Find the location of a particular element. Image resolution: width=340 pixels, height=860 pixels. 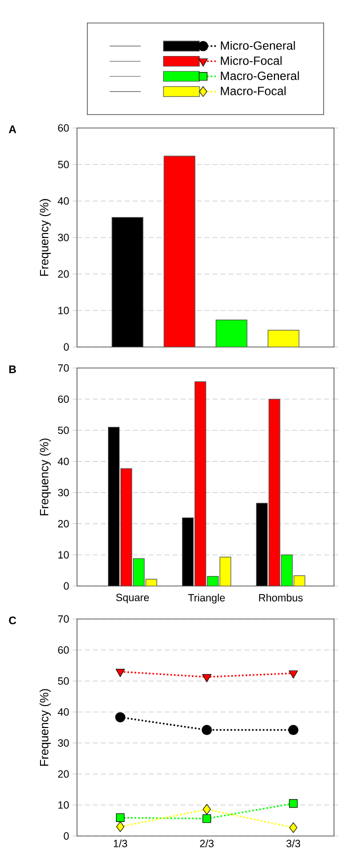

chart-title: B is located at coordinates (12, 370).